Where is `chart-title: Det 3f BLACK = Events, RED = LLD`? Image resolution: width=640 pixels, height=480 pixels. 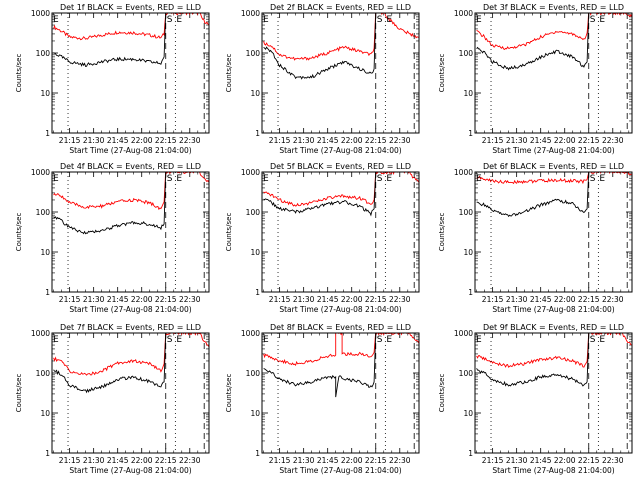 chart-title: Det 3f BLACK = Events, RED = LLD is located at coordinates (553, 7).